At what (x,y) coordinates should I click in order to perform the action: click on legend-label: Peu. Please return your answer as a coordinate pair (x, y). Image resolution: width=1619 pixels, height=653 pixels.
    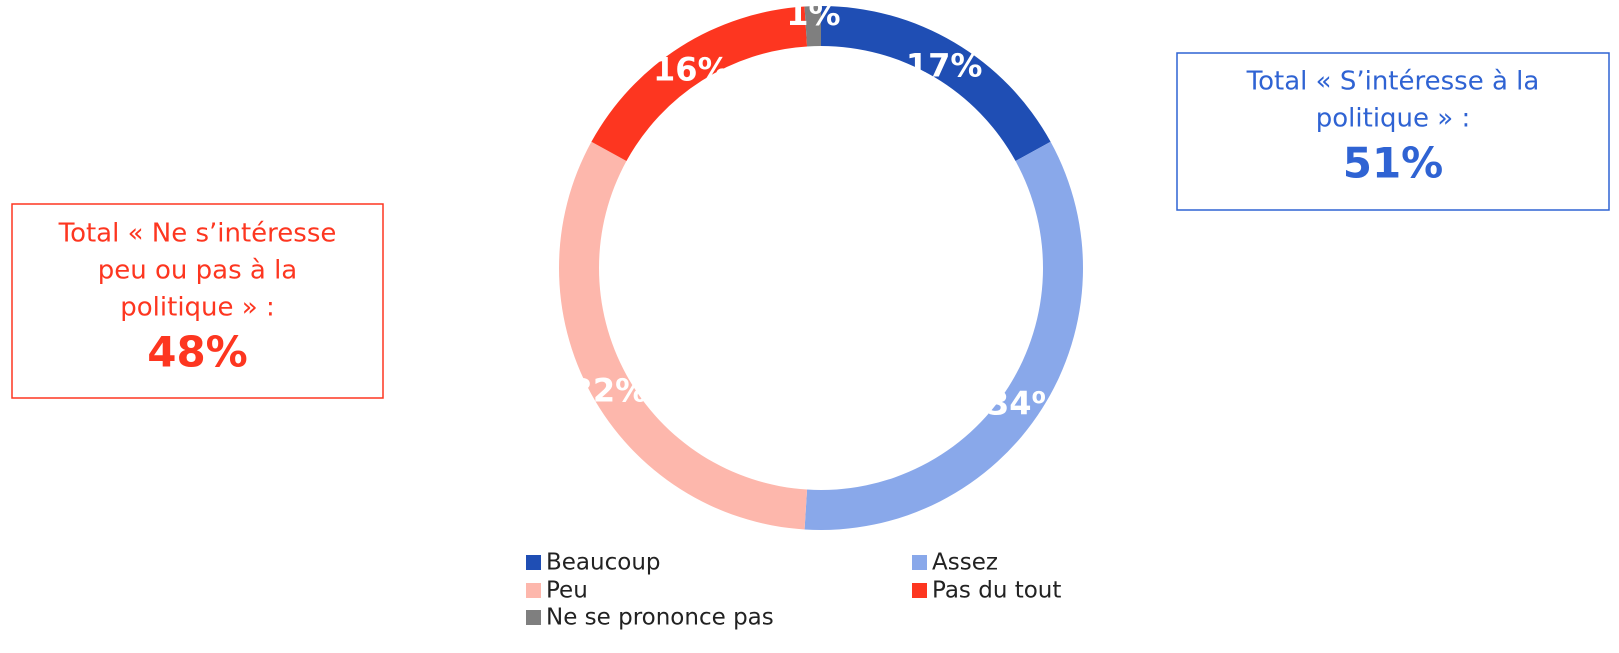
    Looking at the image, I should click on (567, 591).